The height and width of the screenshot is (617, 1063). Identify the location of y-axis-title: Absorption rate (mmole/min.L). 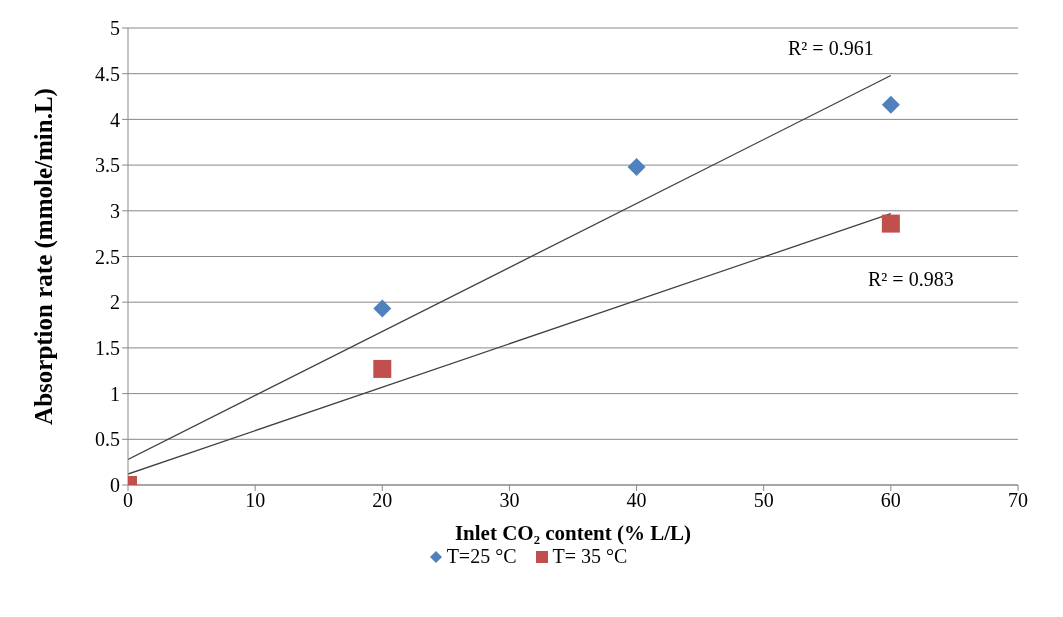
(43, 256).